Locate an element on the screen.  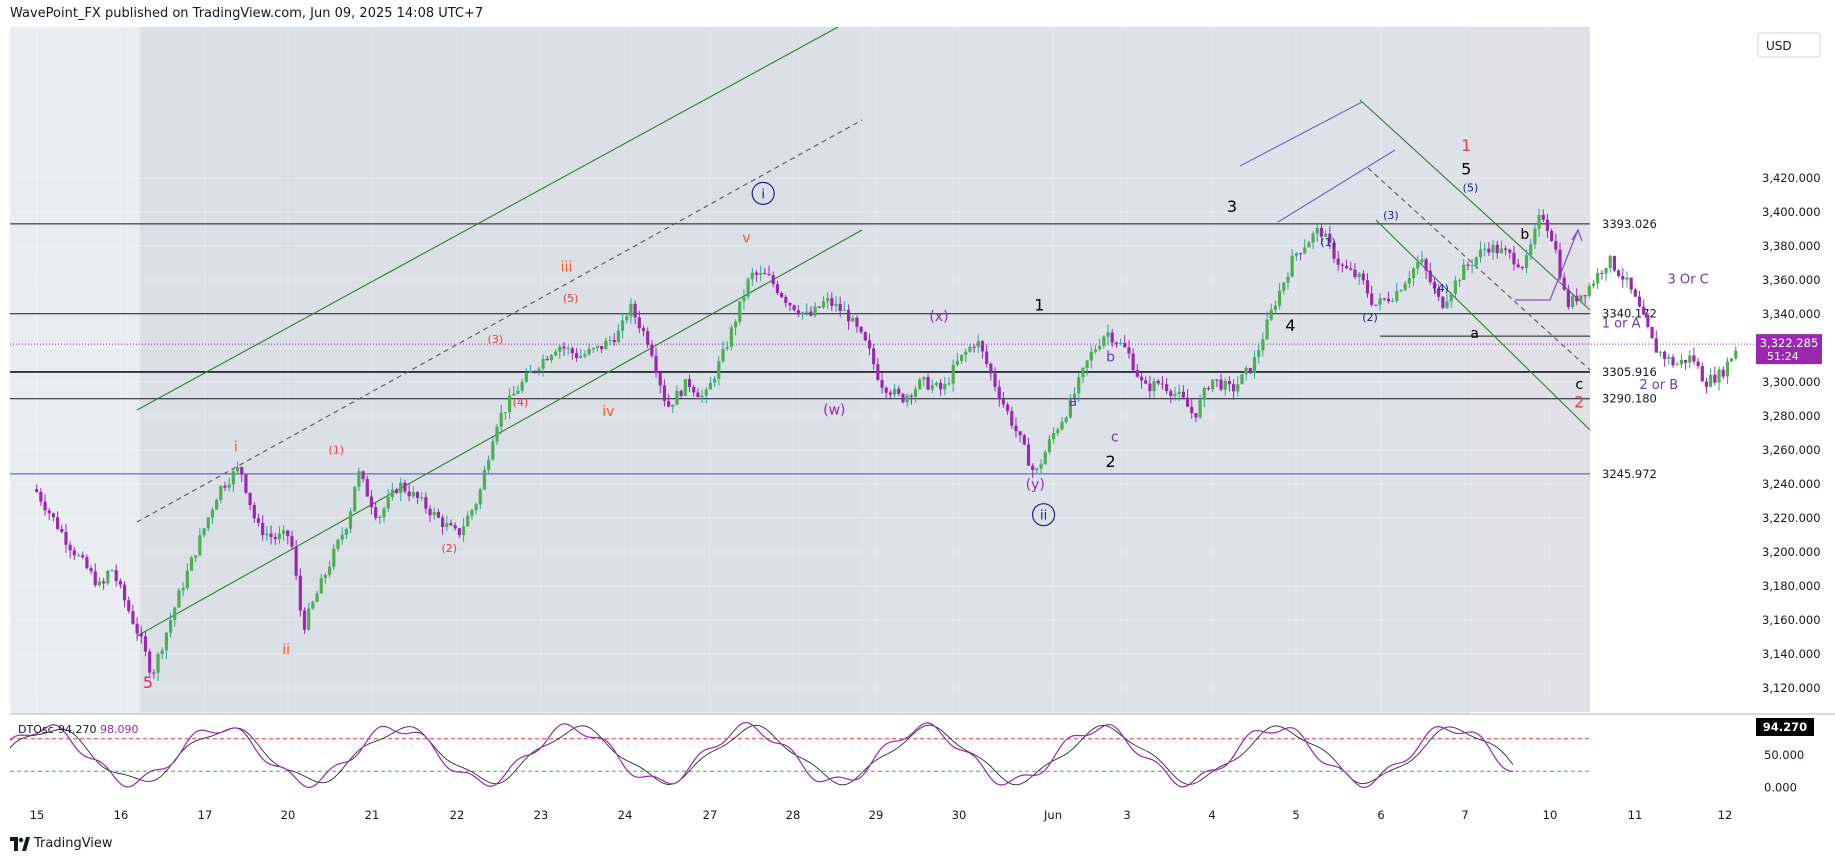
currency-badge: USD is located at coordinates (1789, 45).